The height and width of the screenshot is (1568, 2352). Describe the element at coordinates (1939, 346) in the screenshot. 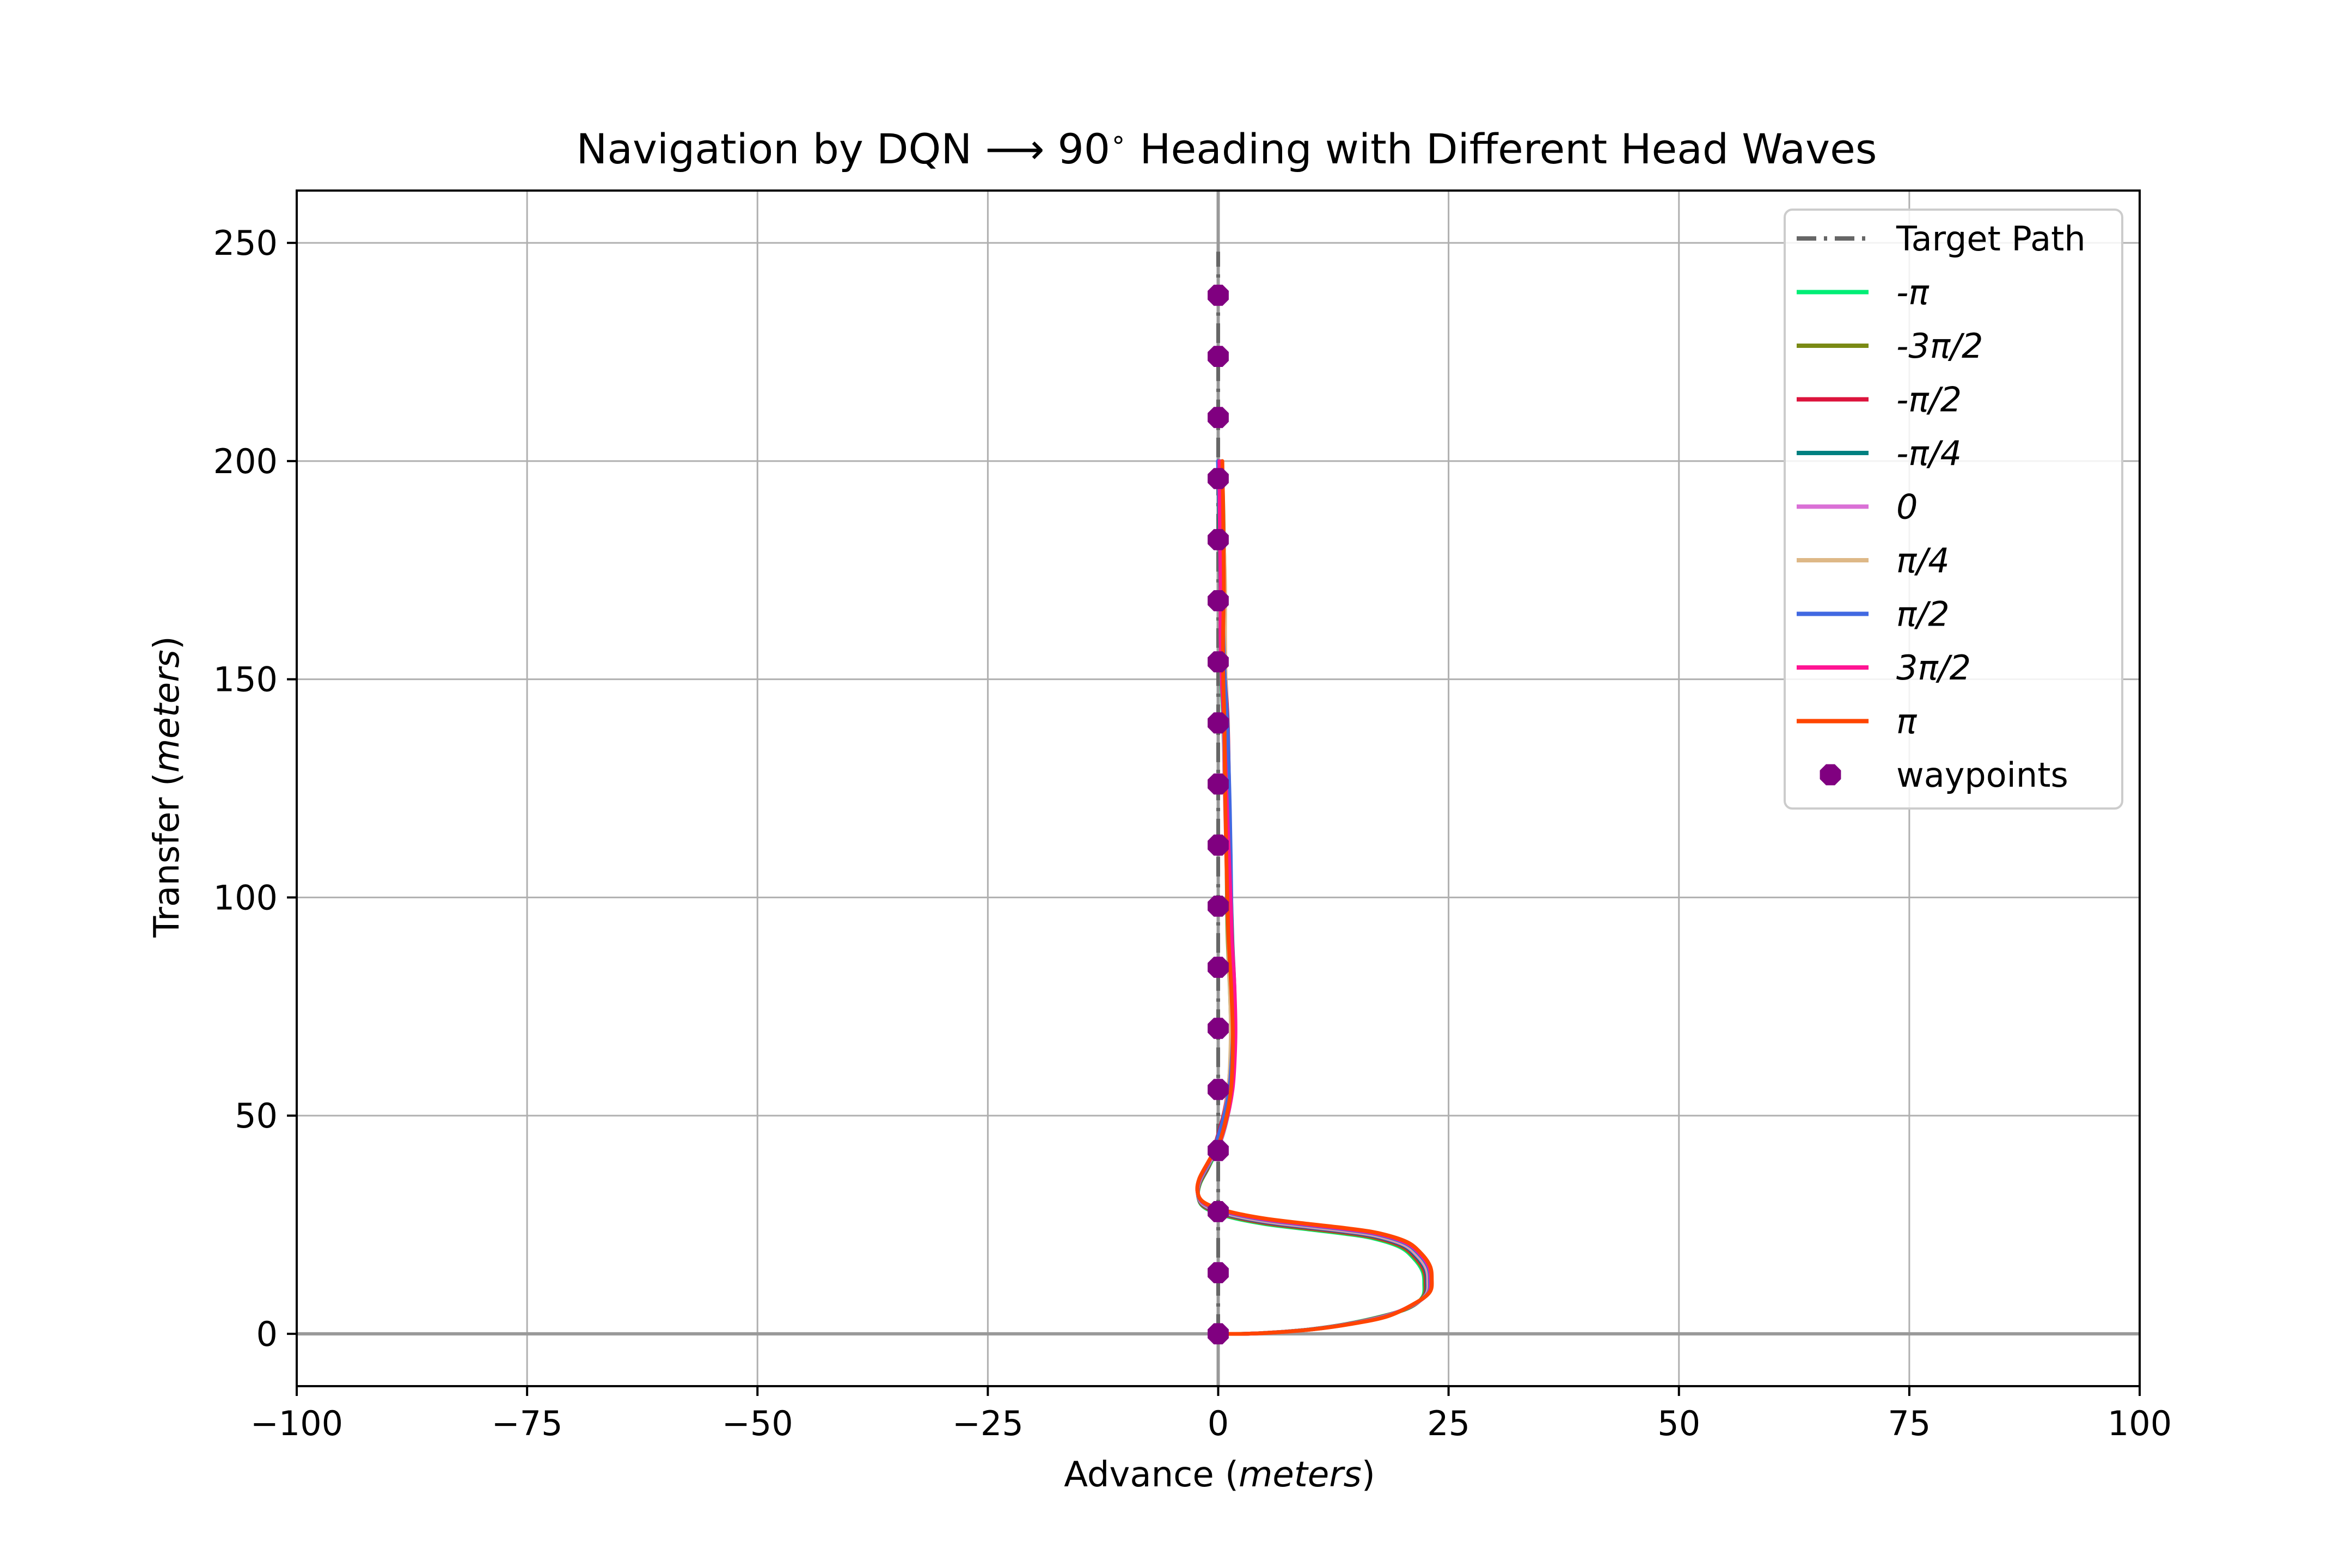

I see `legend-label: -3π/2` at that location.